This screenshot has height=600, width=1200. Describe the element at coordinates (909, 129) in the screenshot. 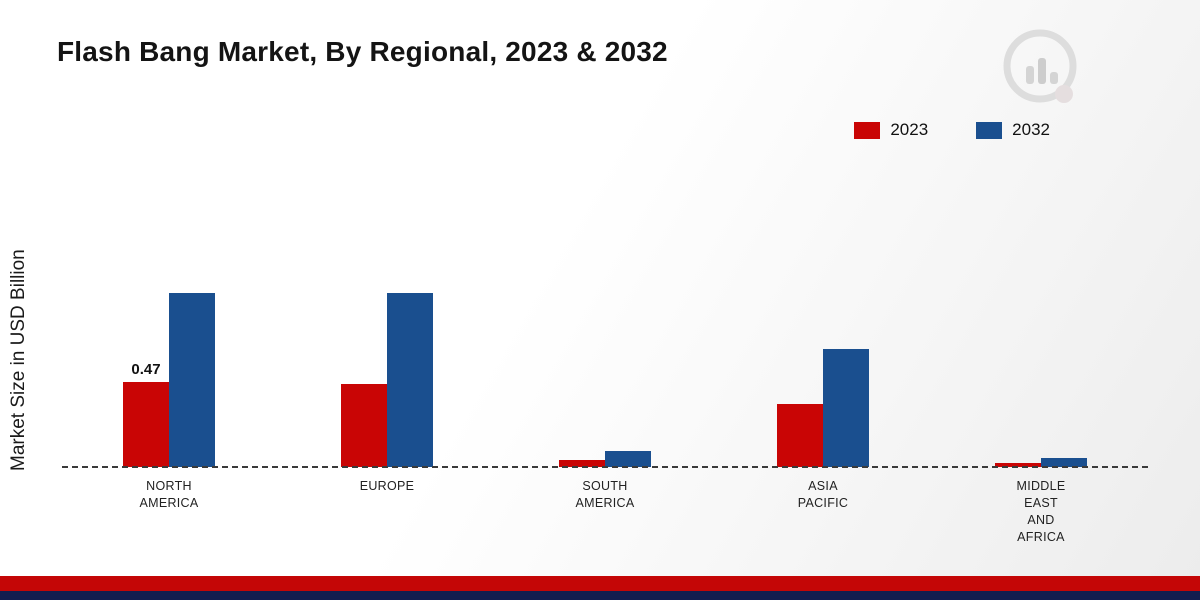

I see `legend-label-2023: 2023` at that location.